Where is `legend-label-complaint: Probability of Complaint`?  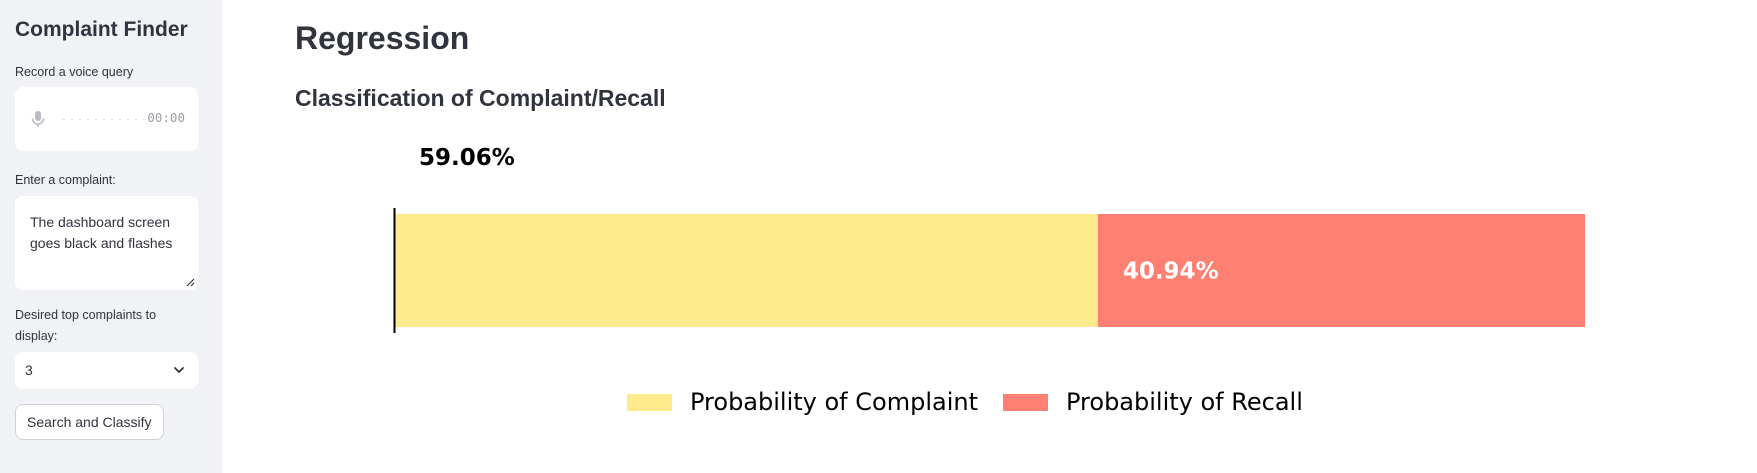
legend-label-complaint: Probability of Complaint is located at coordinates (834, 402).